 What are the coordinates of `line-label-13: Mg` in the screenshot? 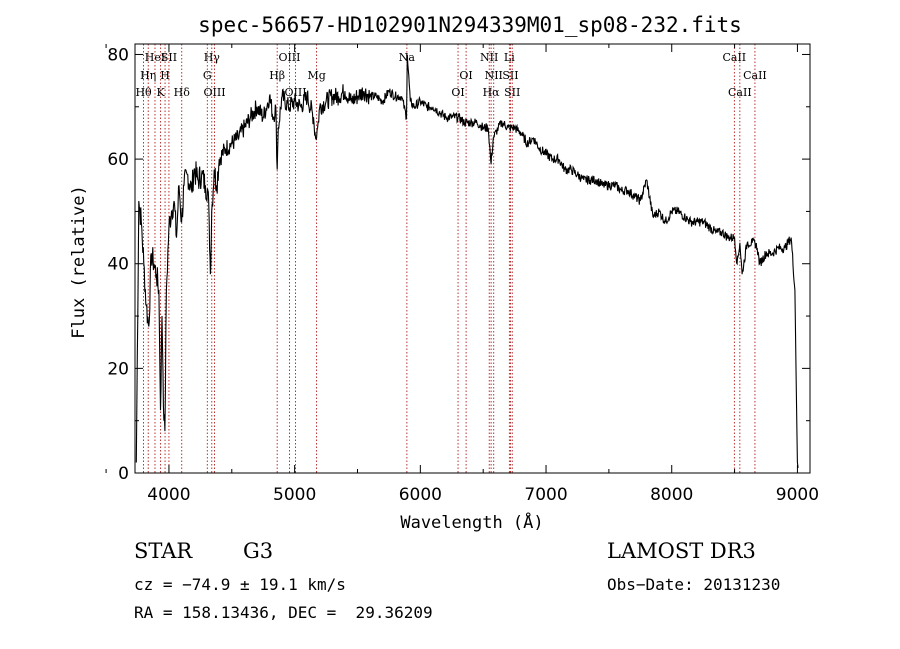 It's located at (316, 75).